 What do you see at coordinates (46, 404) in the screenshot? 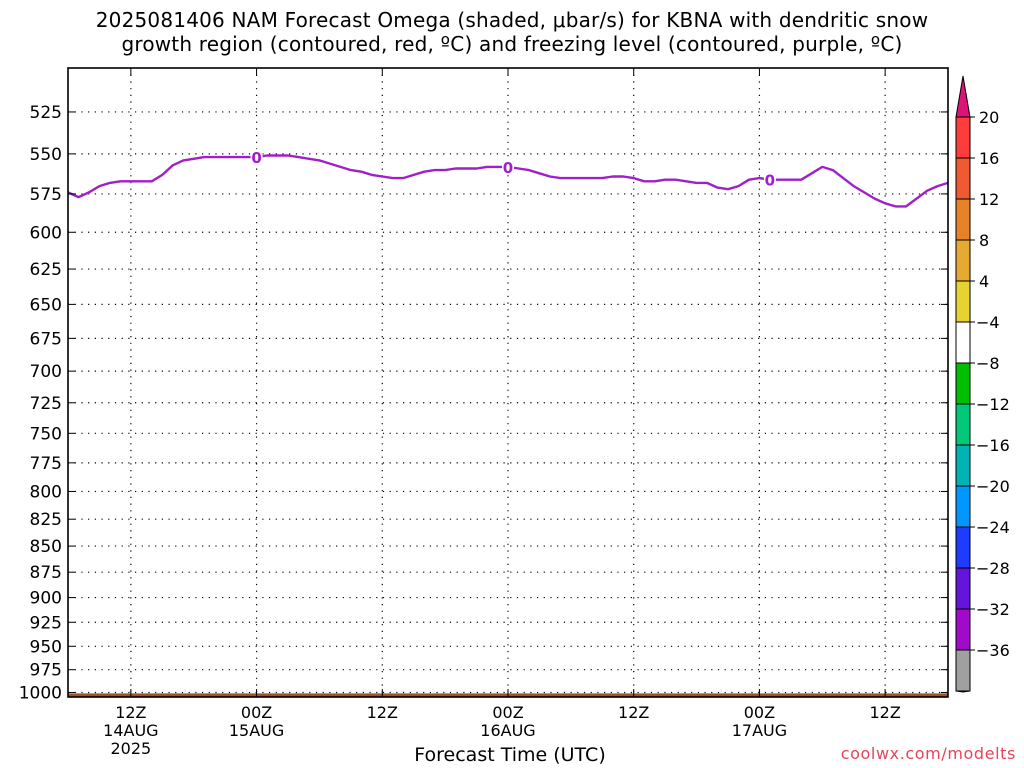
I see `y-tick-label-725: 725` at bounding box center [46, 404].